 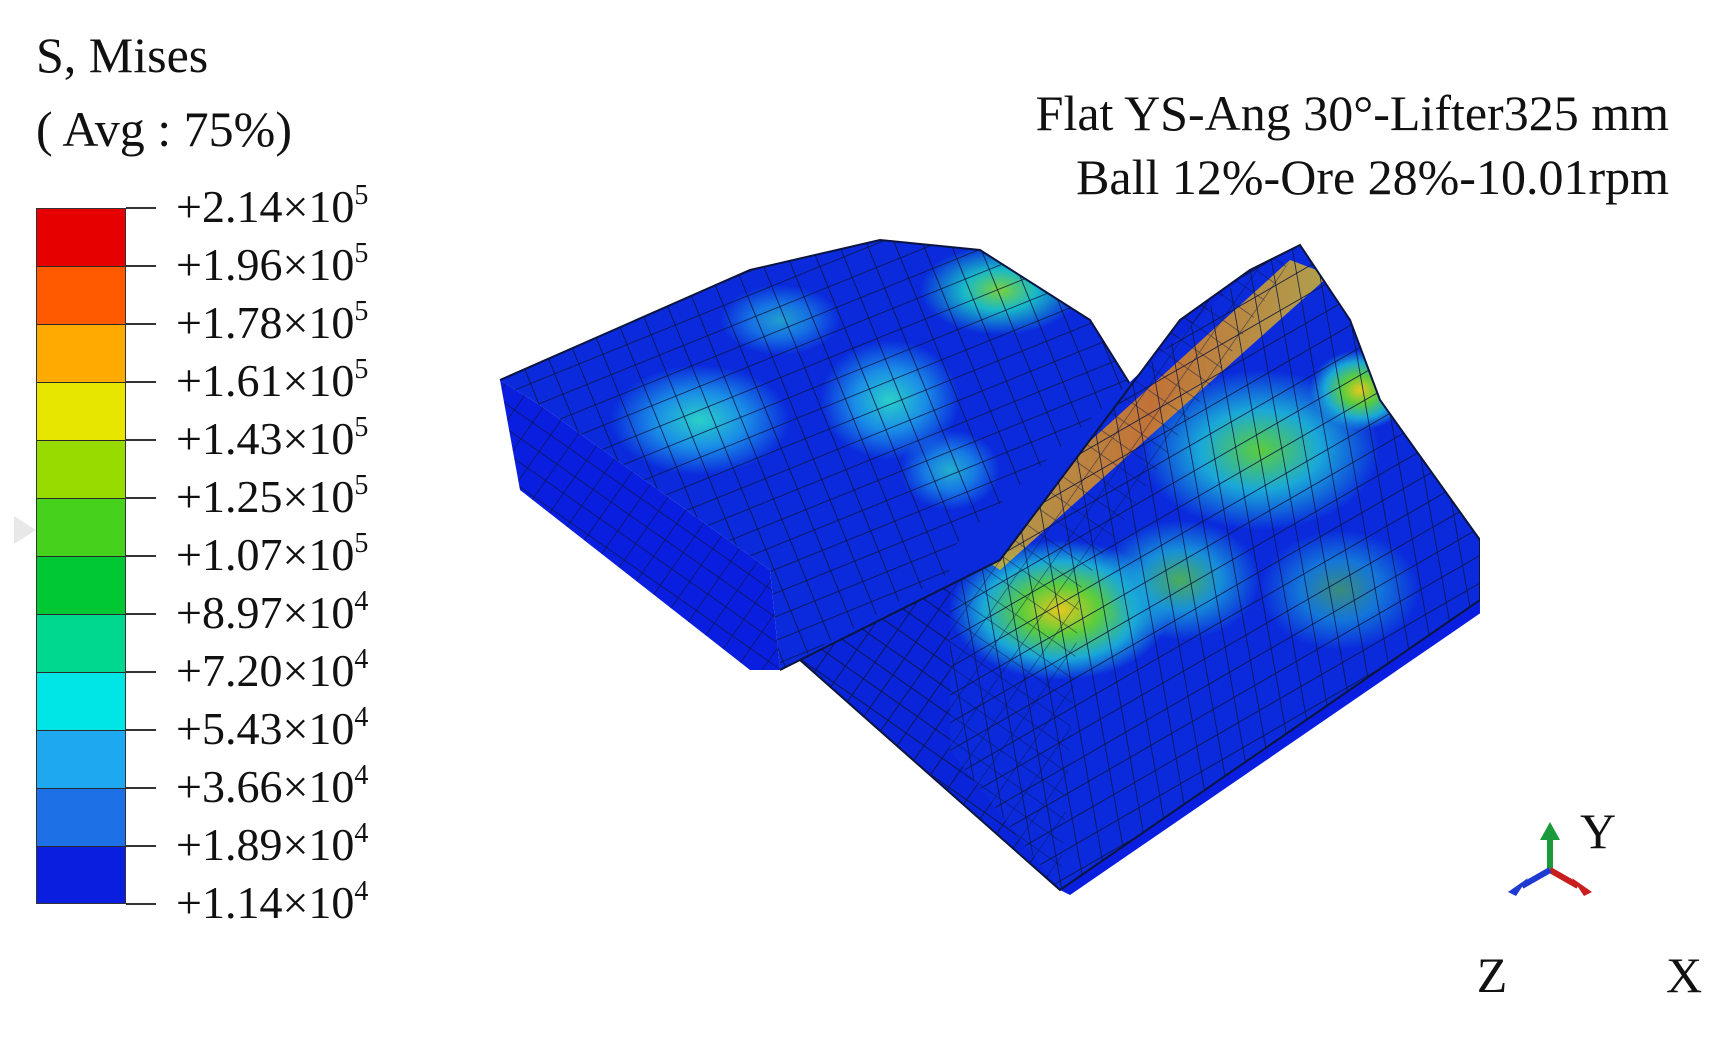 What do you see at coordinates (1352, 113) in the screenshot?
I see `case-label-line1: Flat YS-Ang 30°-Lifter325 mm` at bounding box center [1352, 113].